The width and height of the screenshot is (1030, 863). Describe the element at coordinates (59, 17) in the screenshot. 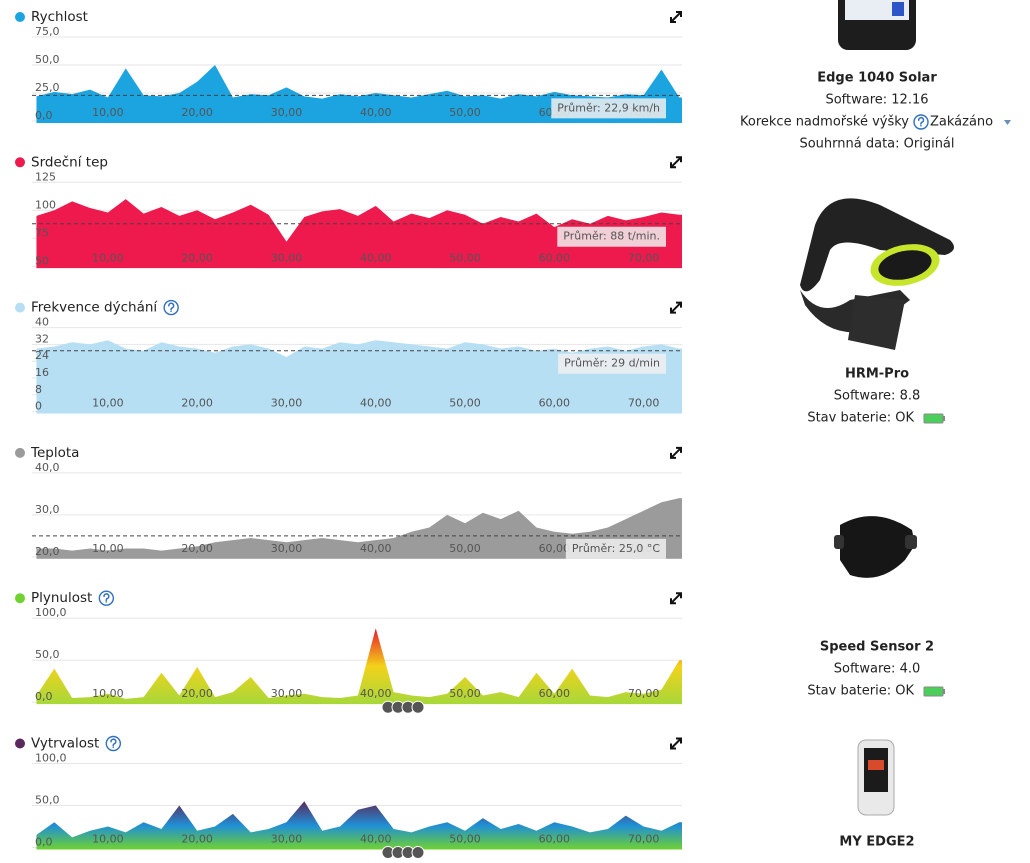

I see `chart-title: Rychlost` at that location.